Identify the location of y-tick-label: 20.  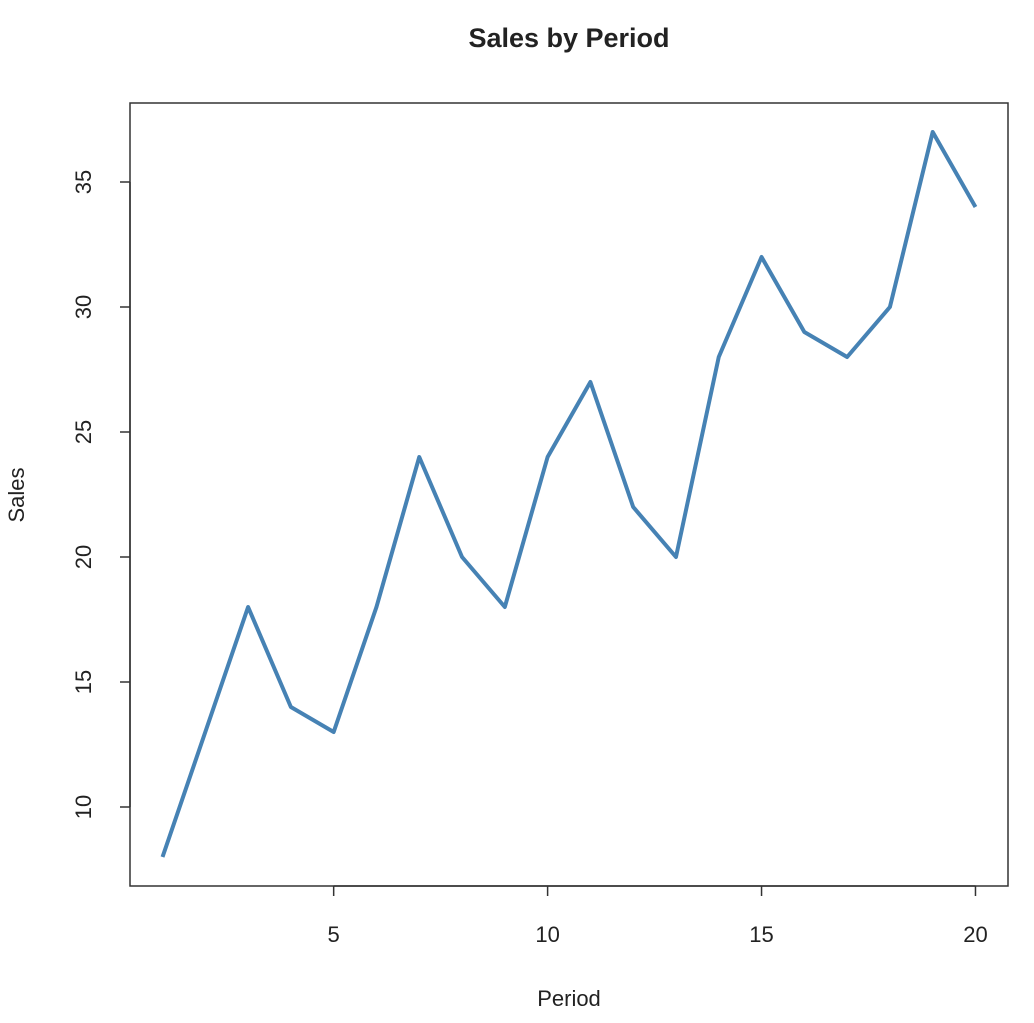
(83, 557).